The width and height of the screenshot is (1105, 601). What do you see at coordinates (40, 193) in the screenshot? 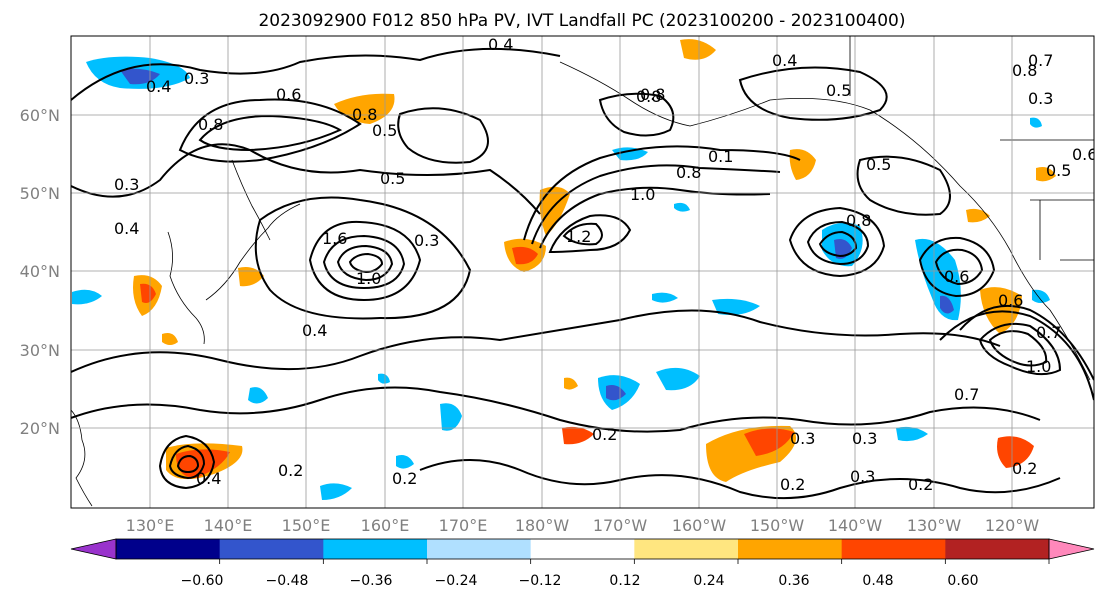
I see `lat-label: 50°N` at bounding box center [40, 193].